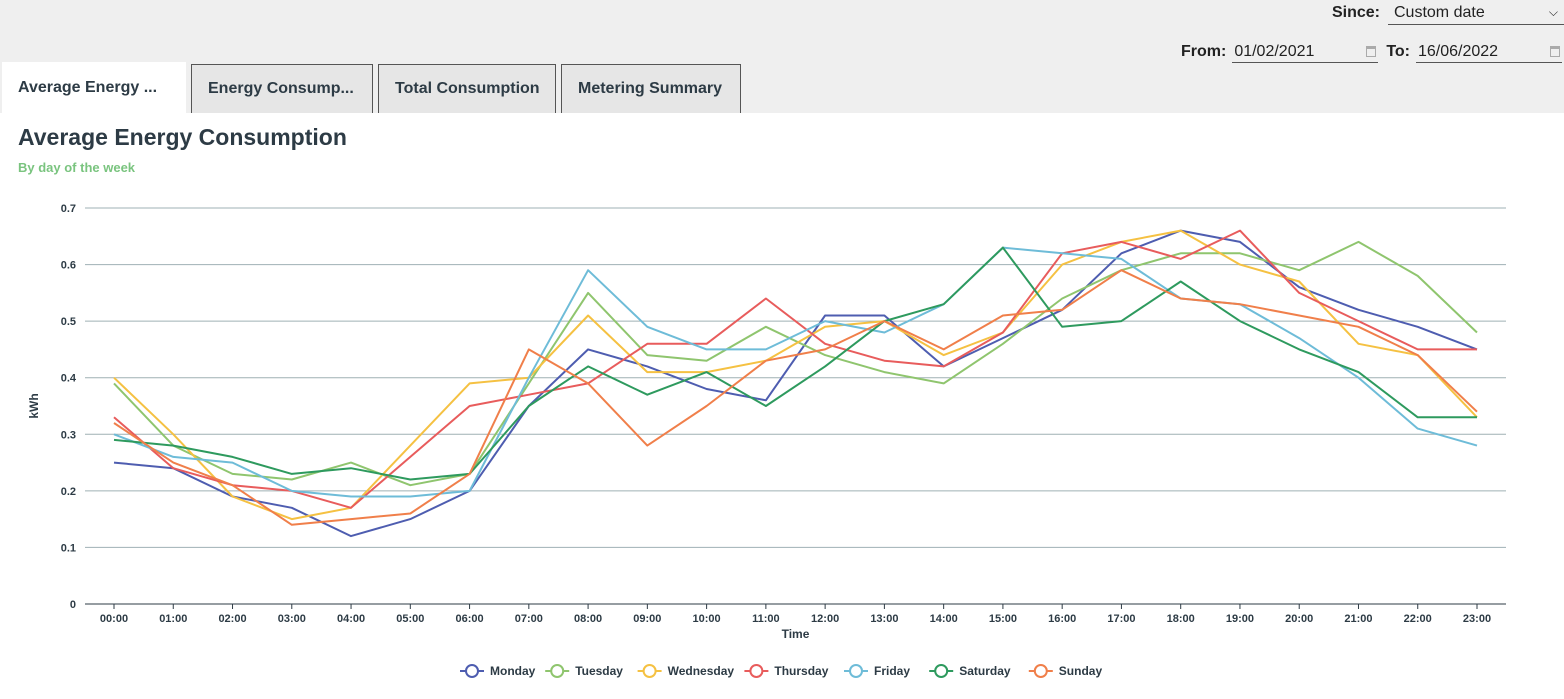  What do you see at coordinates (351, 619) in the screenshot?
I see `x-tick-label: 04:00` at bounding box center [351, 619].